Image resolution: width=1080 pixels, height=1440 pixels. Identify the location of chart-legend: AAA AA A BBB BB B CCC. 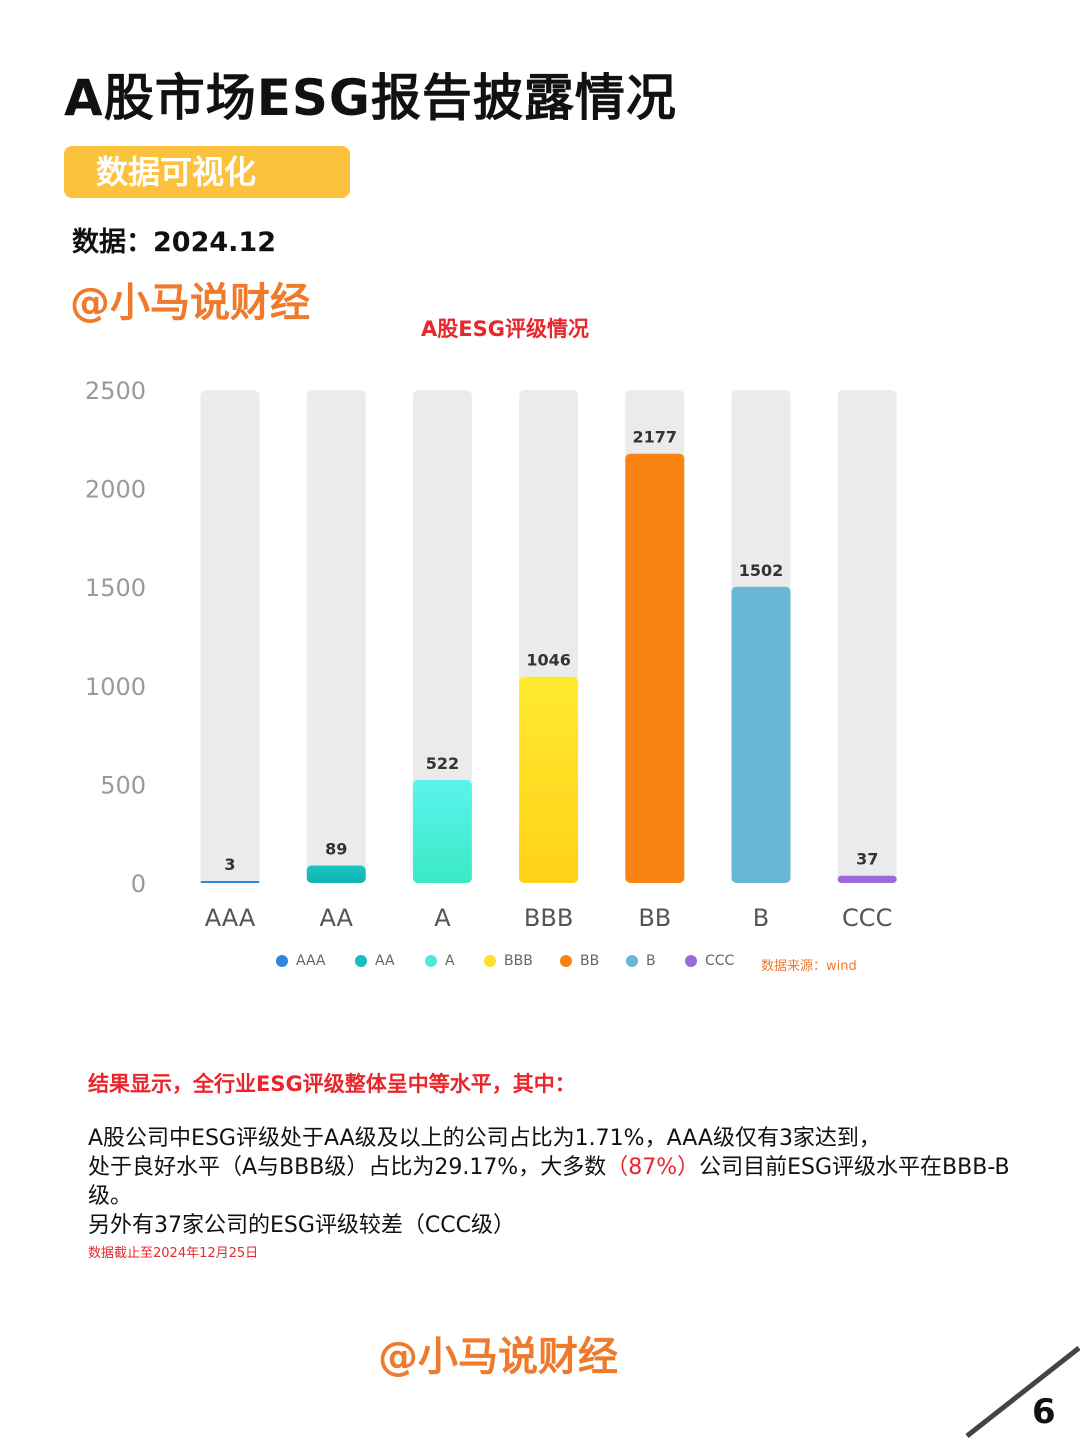
(540, 962).